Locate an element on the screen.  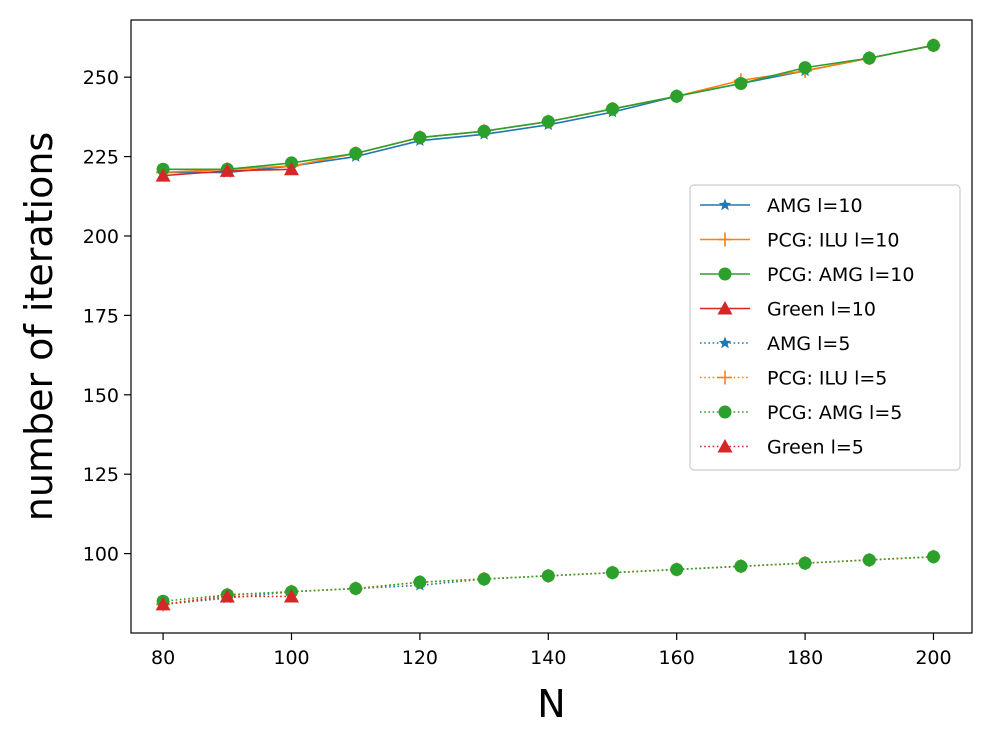
legend-item: Green l=10 is located at coordinates (788, 310).